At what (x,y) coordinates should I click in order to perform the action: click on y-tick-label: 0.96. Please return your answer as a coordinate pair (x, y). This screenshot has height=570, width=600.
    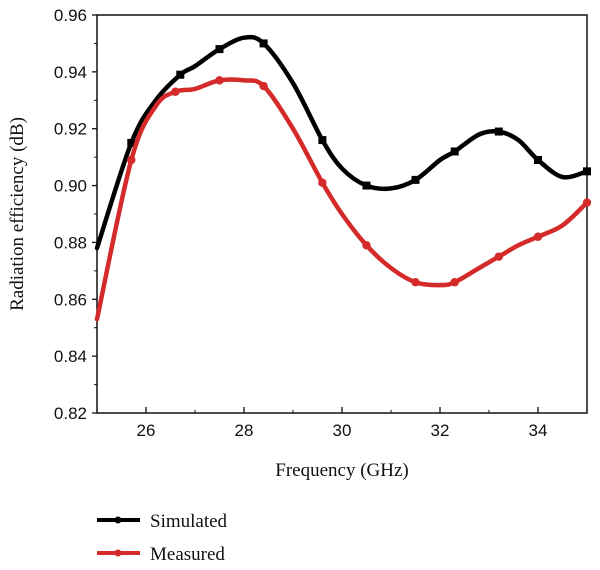
    Looking at the image, I should click on (70, 15).